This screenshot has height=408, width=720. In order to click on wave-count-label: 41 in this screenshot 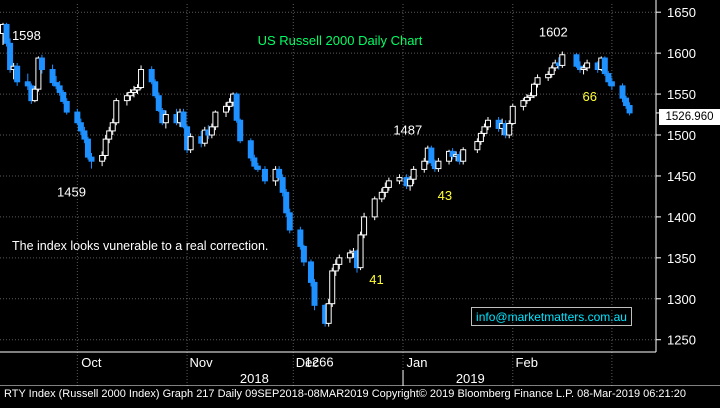, I will do `click(376, 279)`.